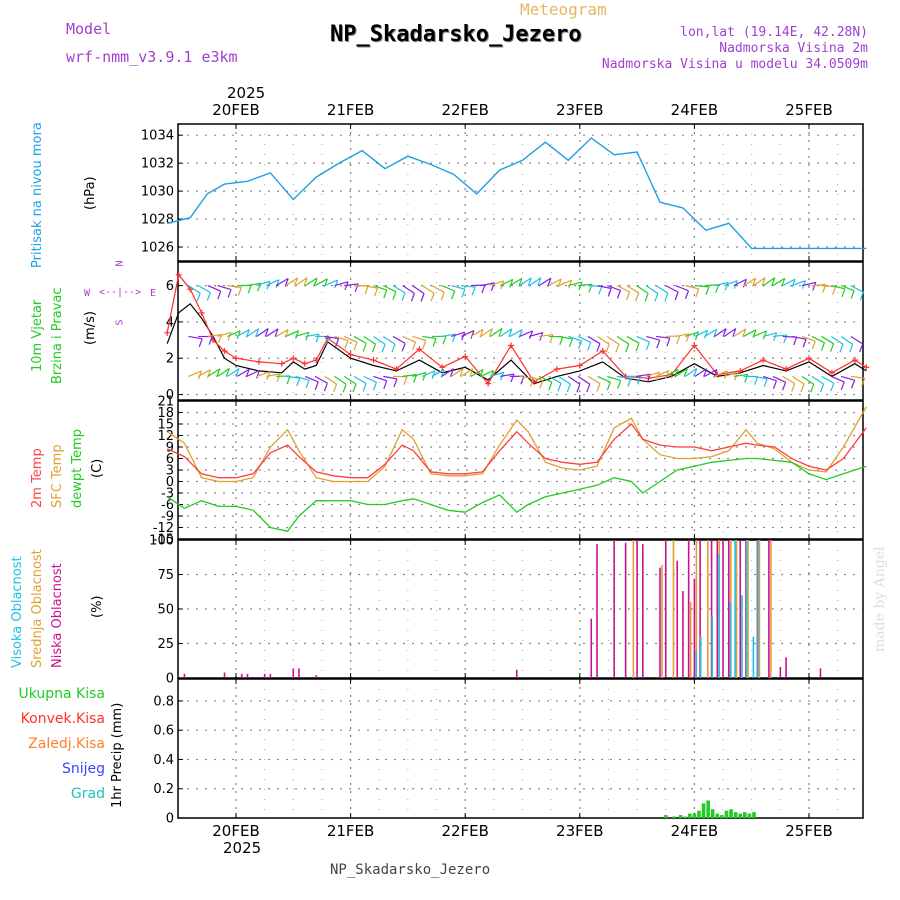 Image resolution: width=900 pixels, height=900 pixels. Describe the element at coordinates (734, 64) in the screenshot. I see `model-elevation: Nadmorska Visina u modelu 34.0509m` at that location.